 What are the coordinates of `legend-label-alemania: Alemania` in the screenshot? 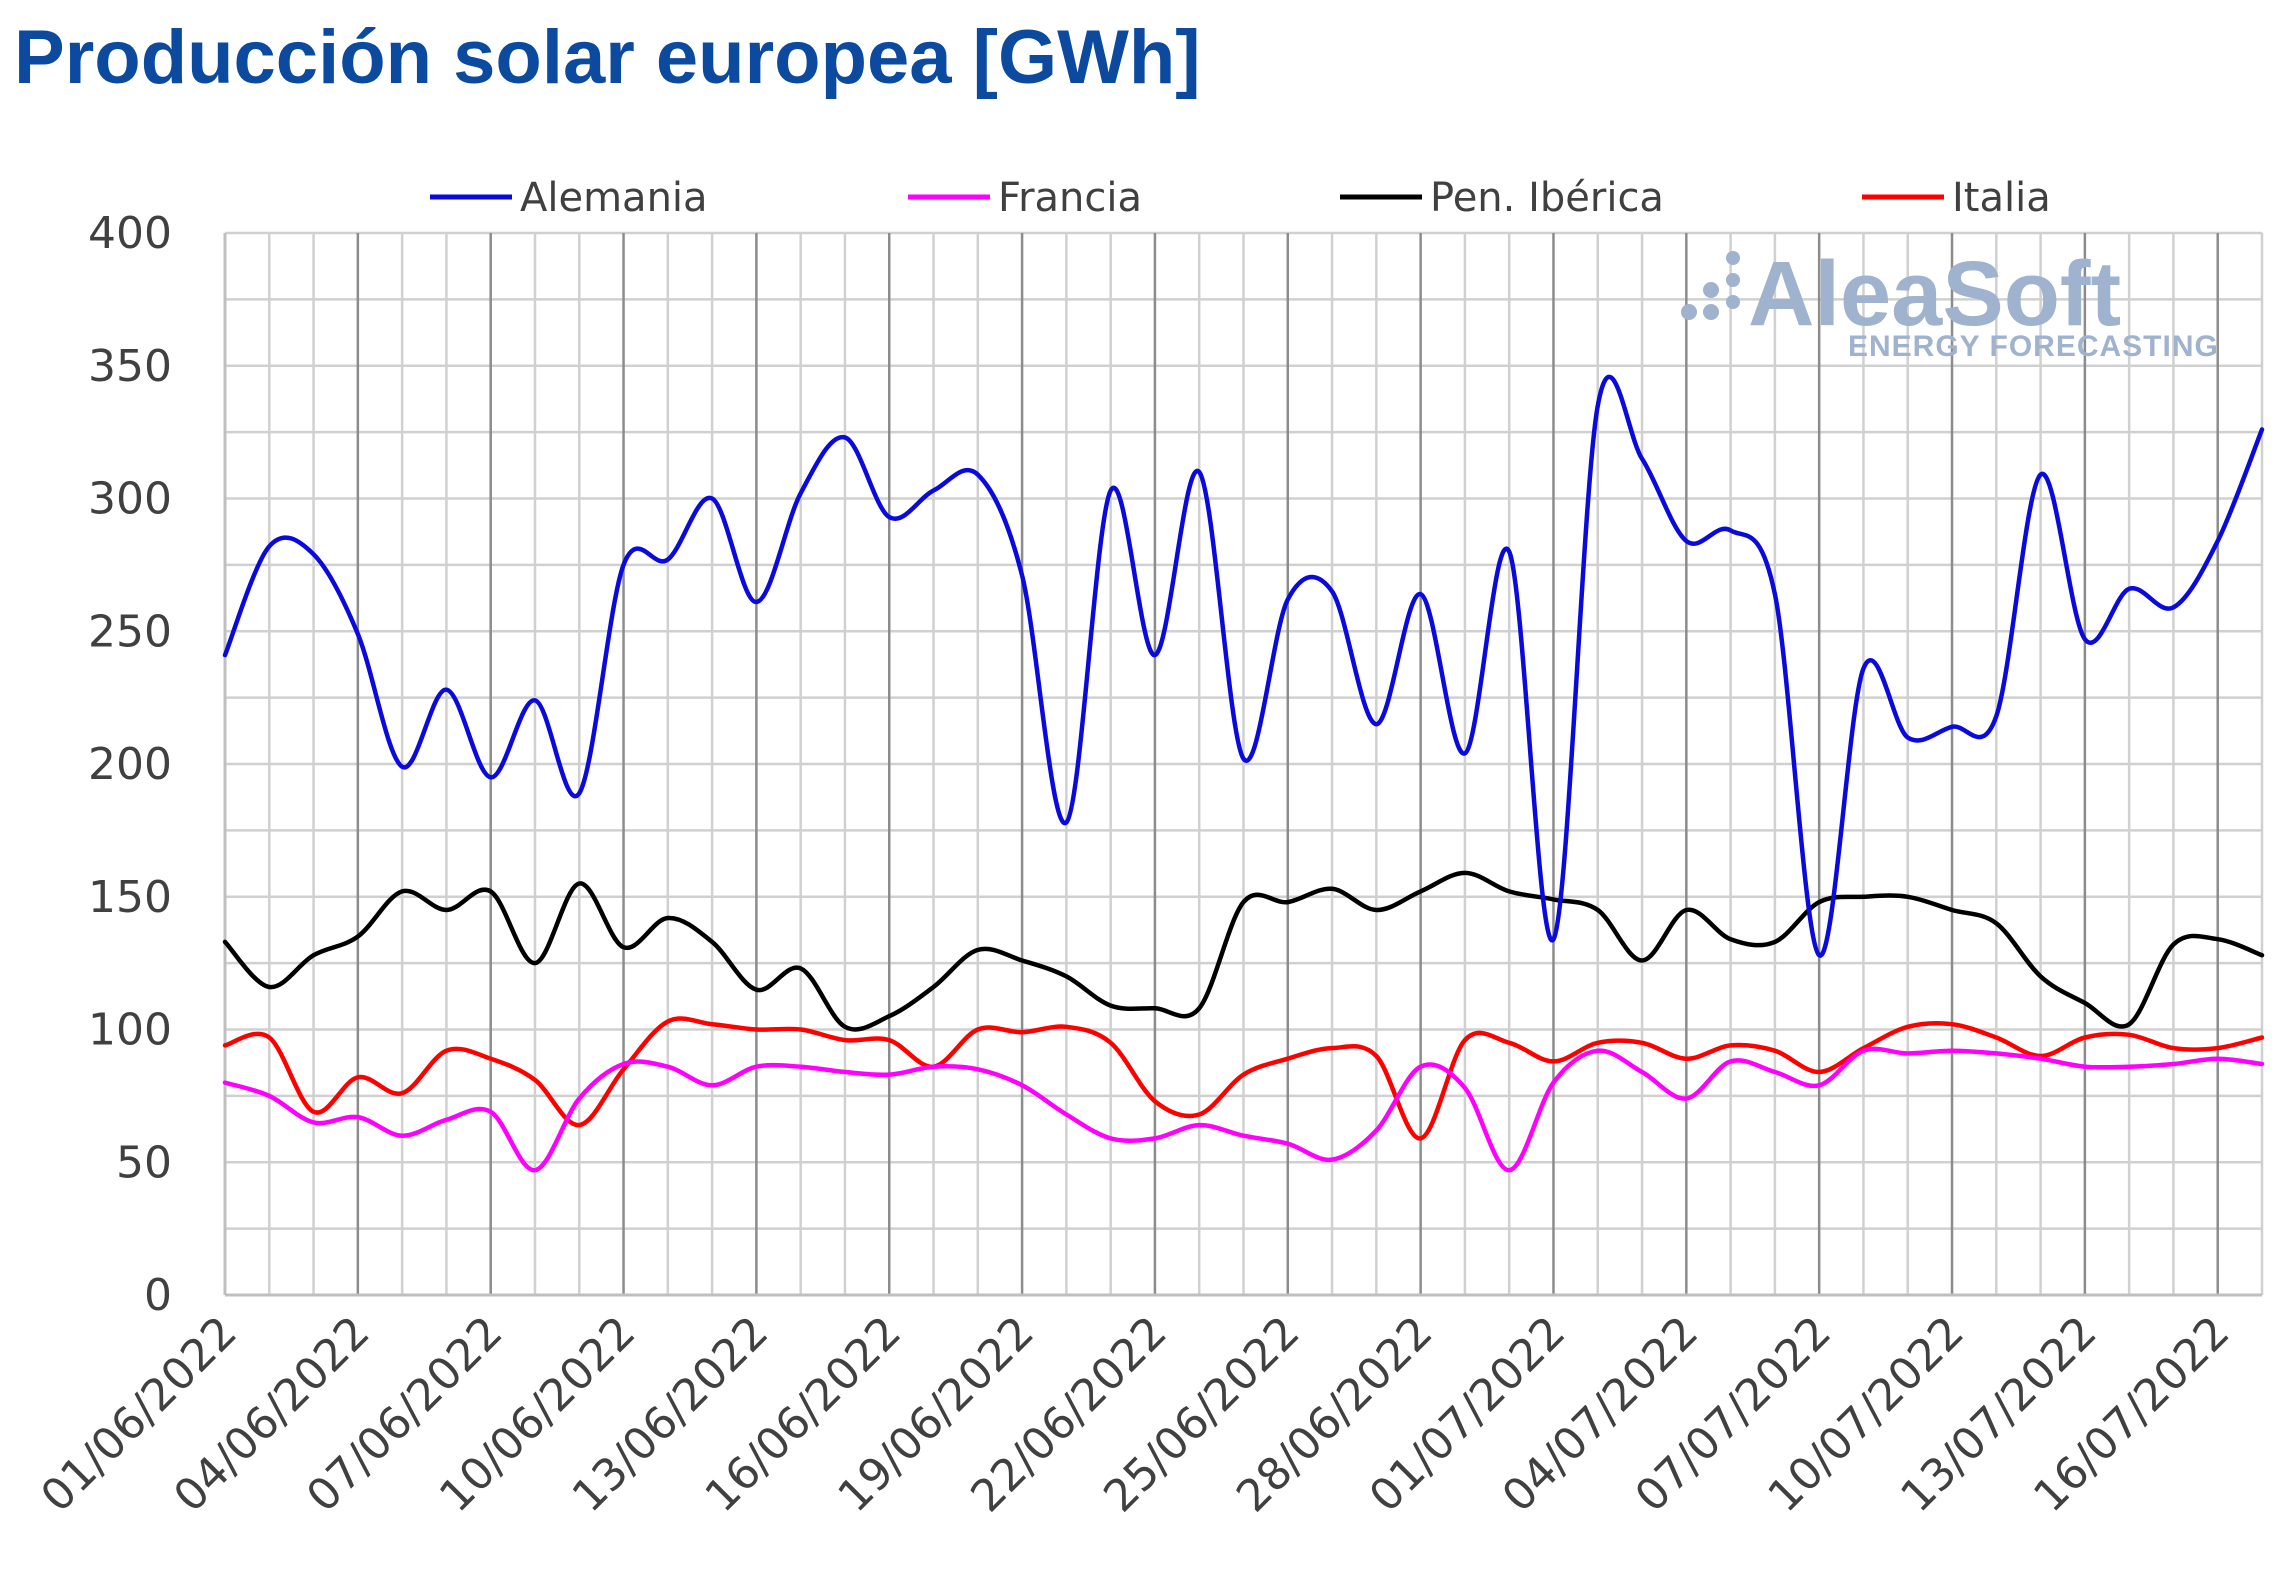 It's located at (614, 198).